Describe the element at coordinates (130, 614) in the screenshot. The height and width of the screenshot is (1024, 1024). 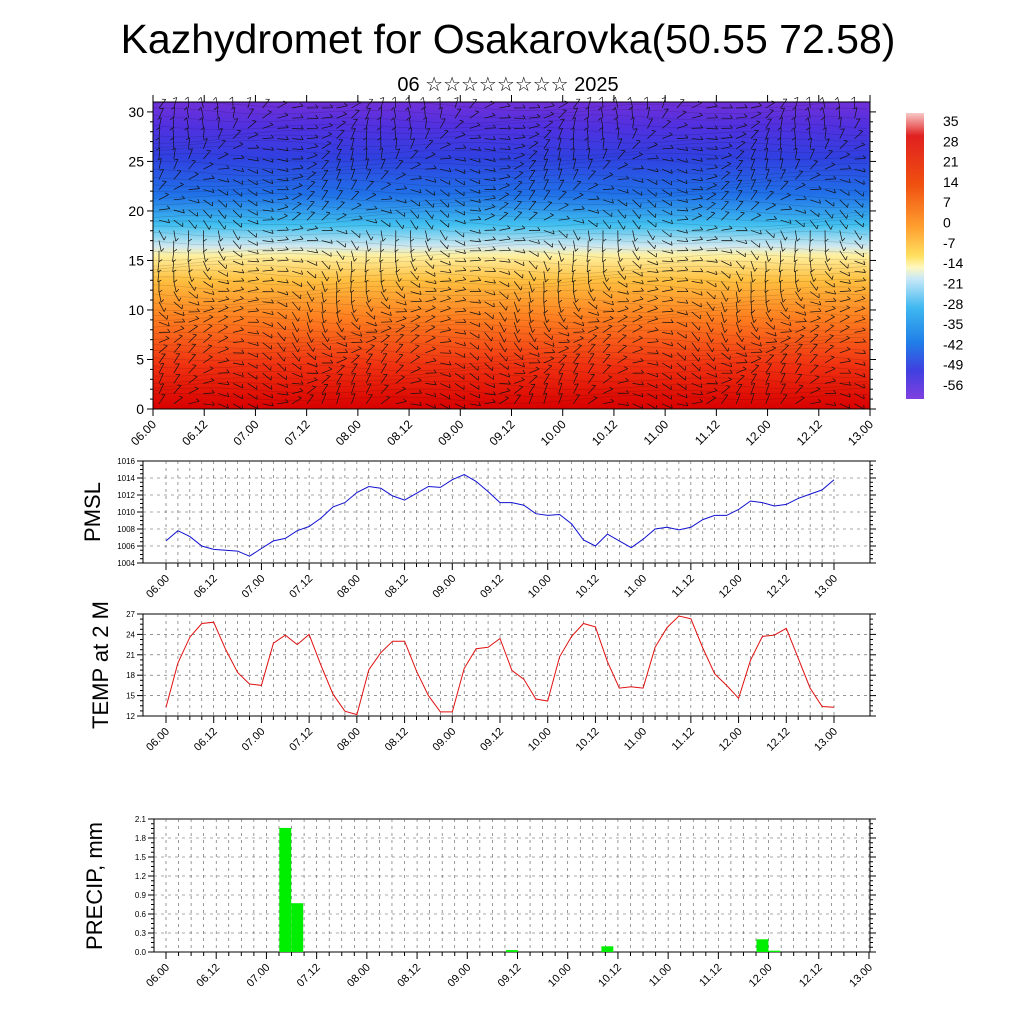
I see `y-tick-label: 27` at that location.